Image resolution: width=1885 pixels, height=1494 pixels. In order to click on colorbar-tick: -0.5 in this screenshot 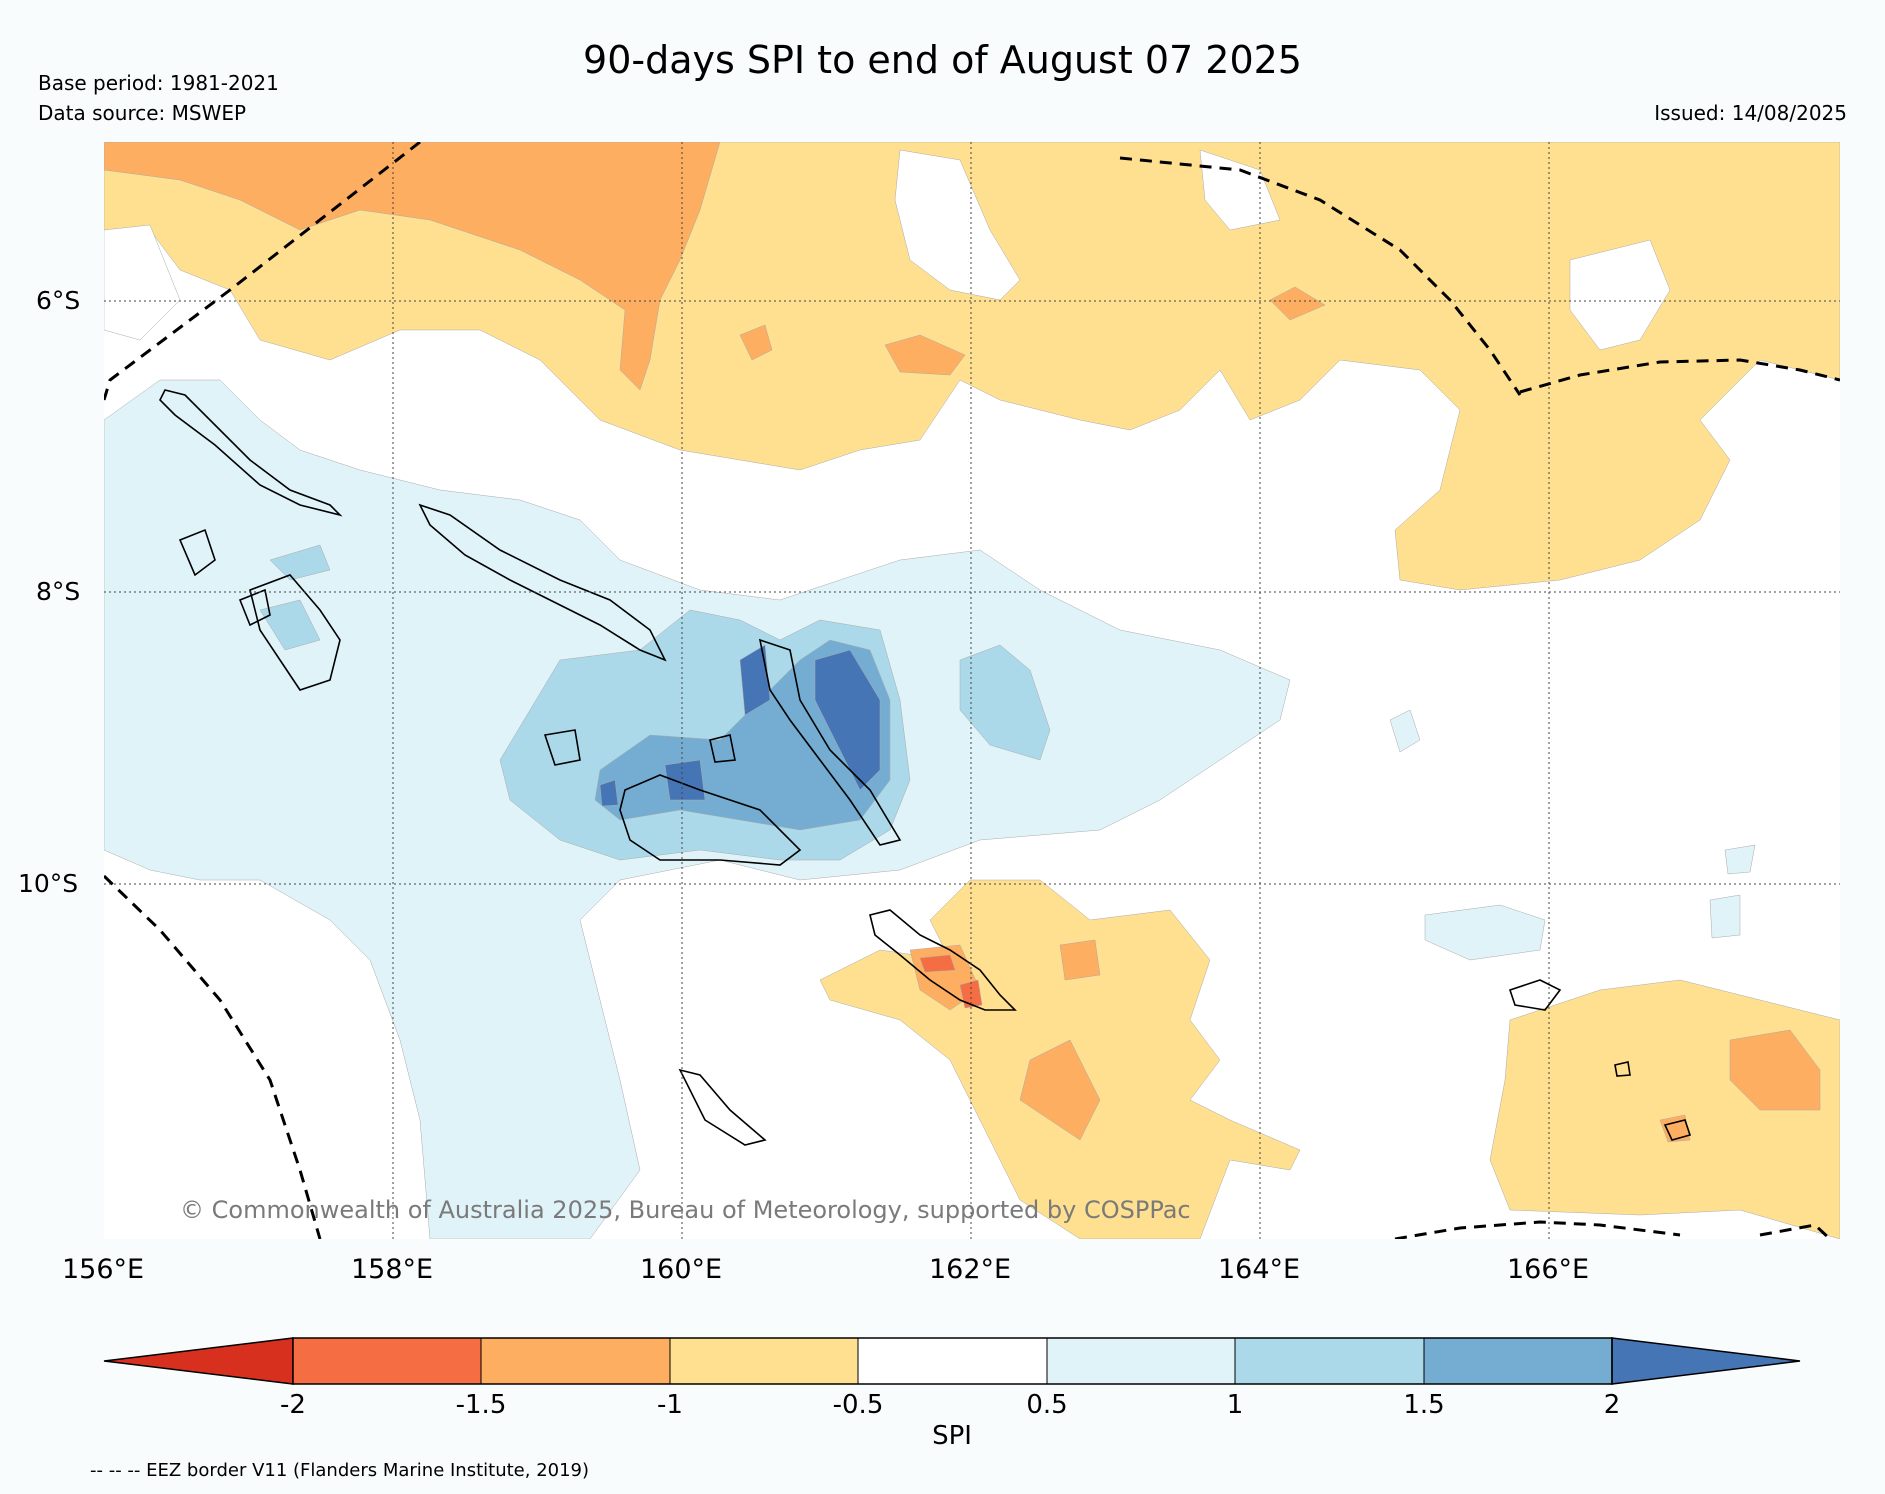, I will do `click(858, 1405)`.